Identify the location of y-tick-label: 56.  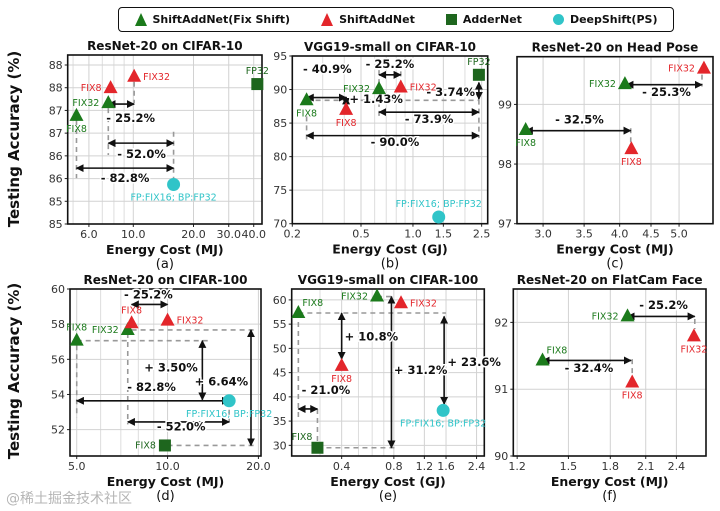
(58, 359).